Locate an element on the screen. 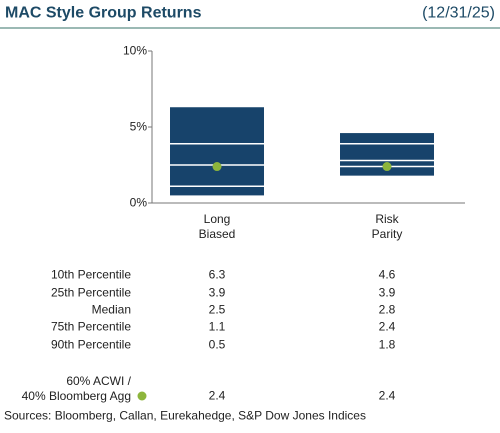  table-value: 6.3 is located at coordinates (217, 274).